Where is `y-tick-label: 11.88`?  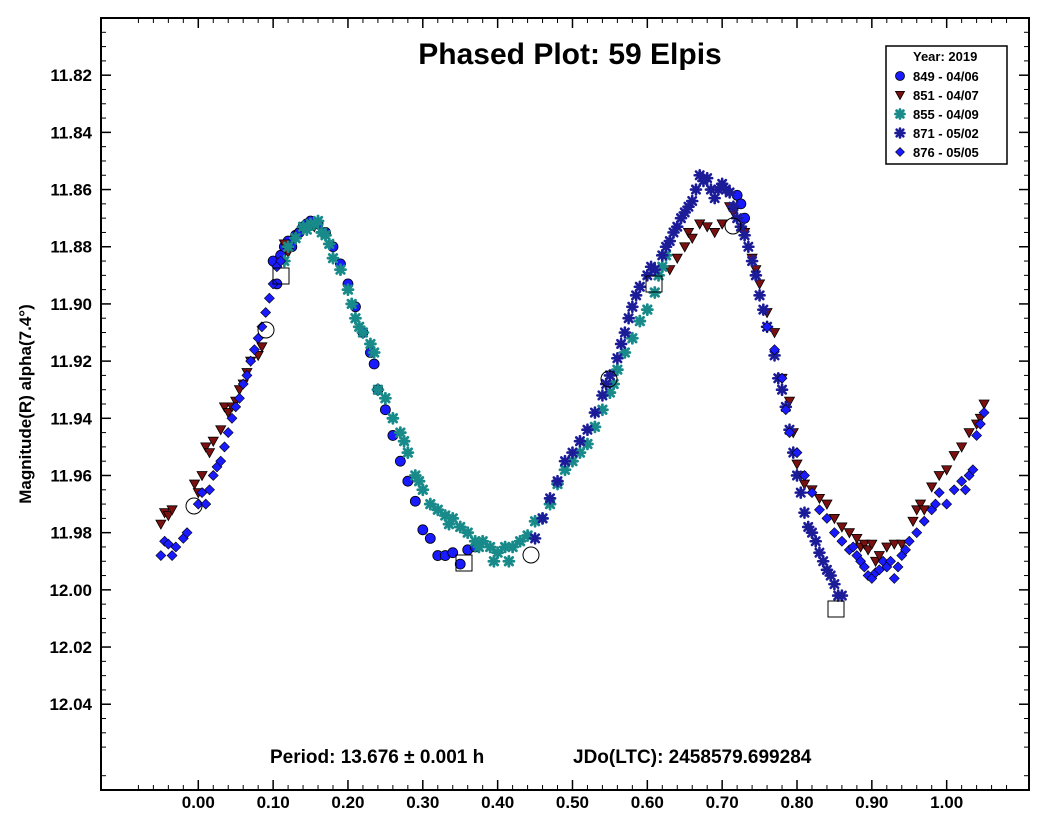 y-tick-label: 11.88 is located at coordinates (71, 247).